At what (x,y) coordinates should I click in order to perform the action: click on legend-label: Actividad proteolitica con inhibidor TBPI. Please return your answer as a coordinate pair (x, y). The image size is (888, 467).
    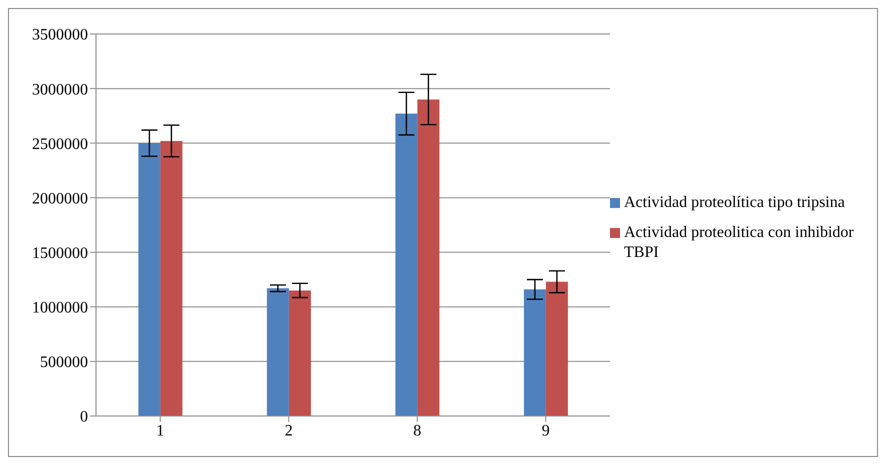
    Looking at the image, I should click on (739, 242).